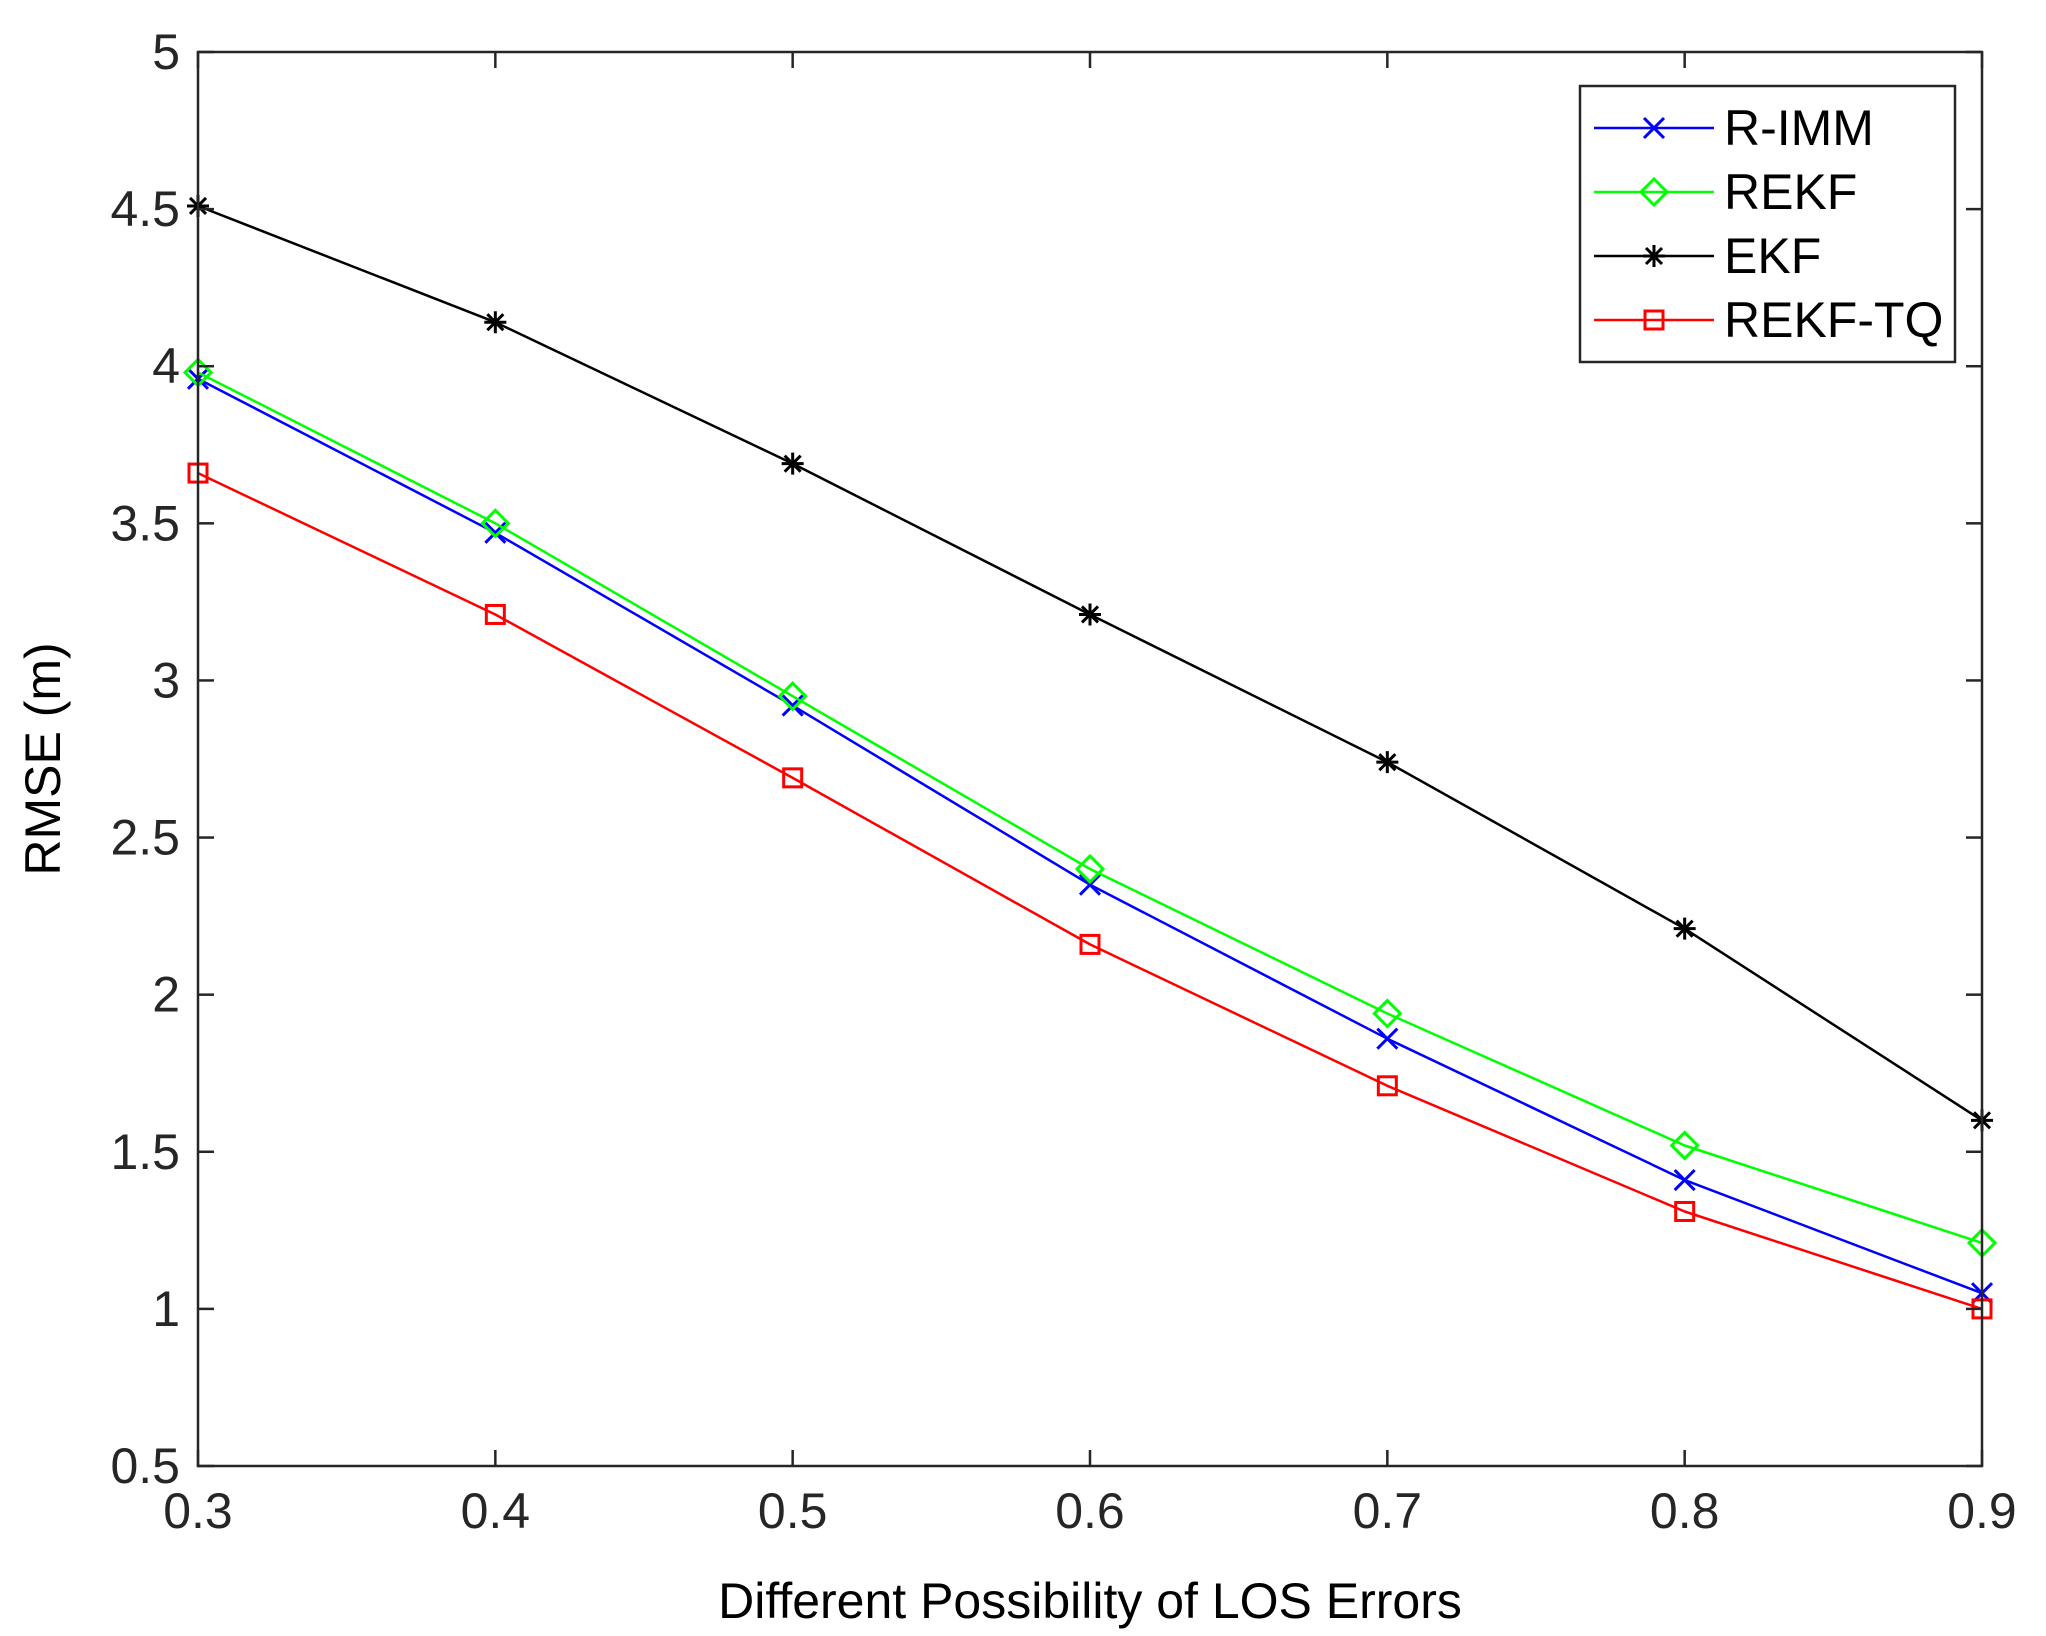 The height and width of the screenshot is (1636, 2046). I want to click on legend-entry-rekf-tq: REKF-TQ, so click(1768, 320).